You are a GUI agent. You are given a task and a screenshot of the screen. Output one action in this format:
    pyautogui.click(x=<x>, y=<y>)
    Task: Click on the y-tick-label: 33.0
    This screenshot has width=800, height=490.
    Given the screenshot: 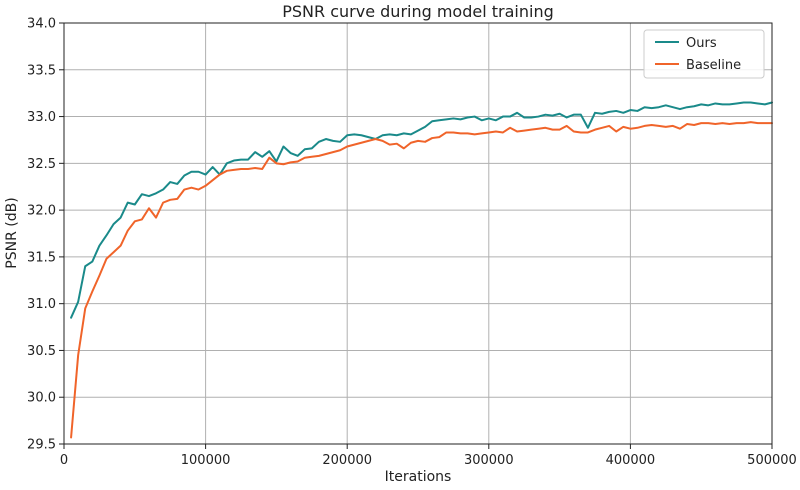 What is the action you would take?
    pyautogui.click(x=41, y=117)
    